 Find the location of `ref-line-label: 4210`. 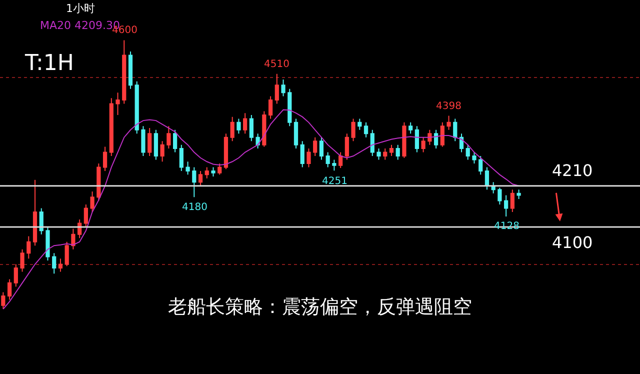

ref-line-label: 4210 is located at coordinates (572, 170).